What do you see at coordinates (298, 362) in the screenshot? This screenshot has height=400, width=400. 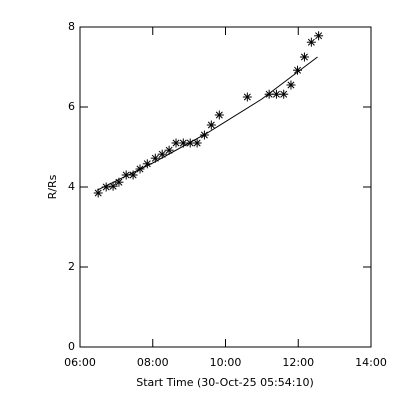 I see `x-tick-label: 12:00` at bounding box center [298, 362].